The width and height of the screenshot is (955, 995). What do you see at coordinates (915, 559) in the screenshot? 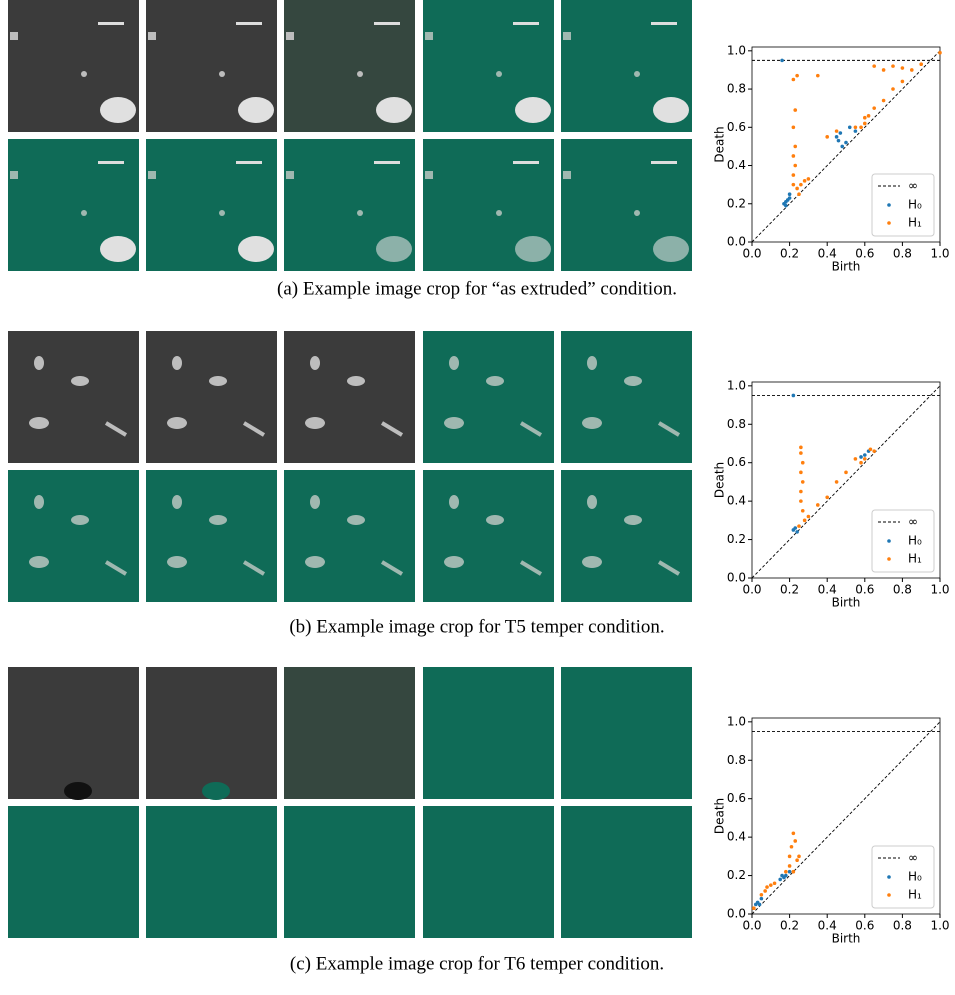
I see `legend-label: H₁` at bounding box center [915, 559].